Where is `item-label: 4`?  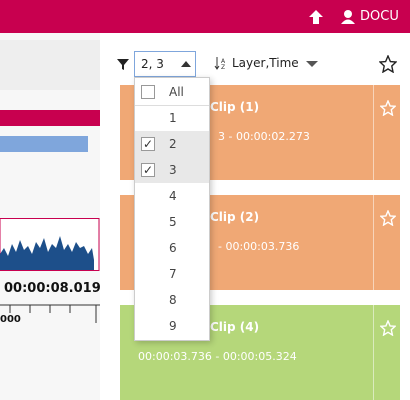 item-label: 4 is located at coordinates (173, 196).